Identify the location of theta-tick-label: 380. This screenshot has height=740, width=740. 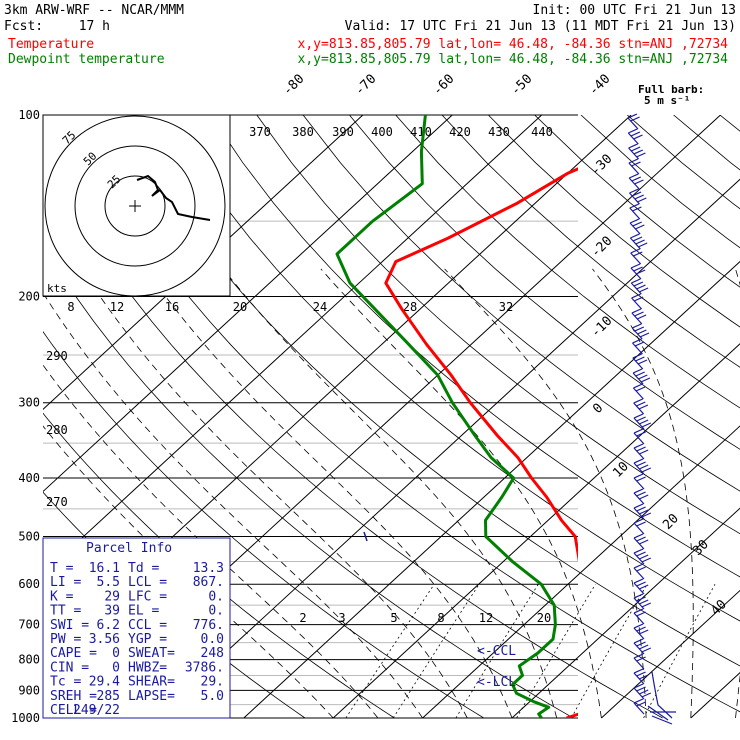
(303, 132).